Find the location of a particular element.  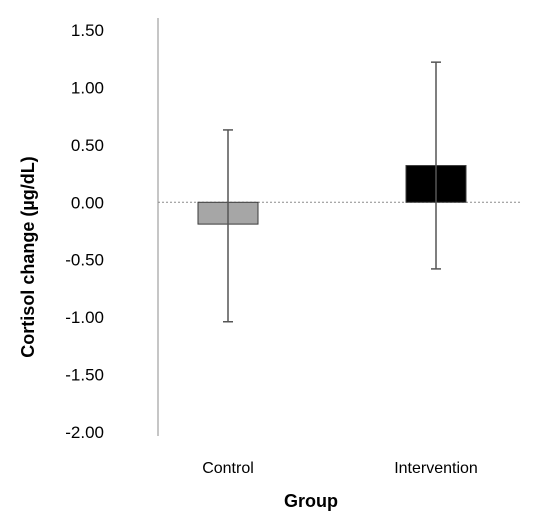

y-tick-label: 1.50 is located at coordinates (87, 30).